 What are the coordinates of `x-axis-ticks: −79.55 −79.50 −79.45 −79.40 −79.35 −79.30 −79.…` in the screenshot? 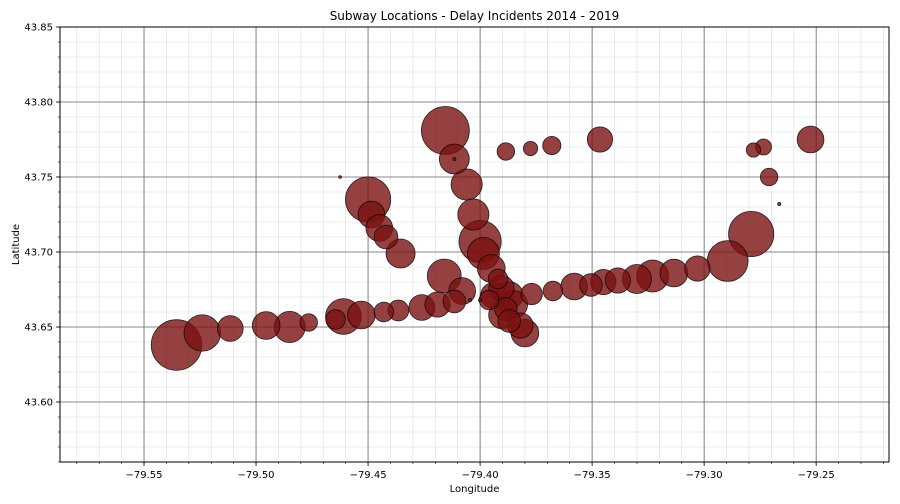 It's located at (480, 471).